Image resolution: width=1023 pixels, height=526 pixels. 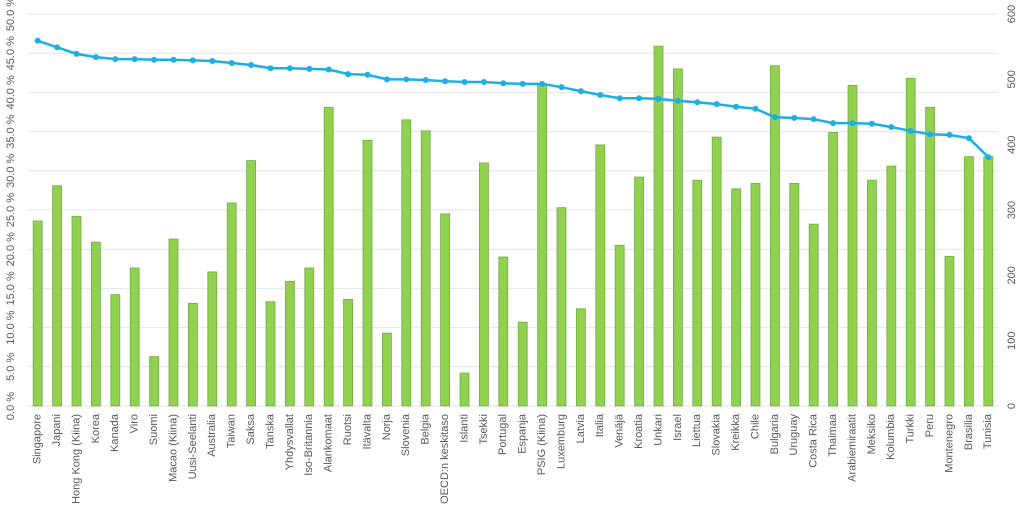 I want to click on x-tick-label: Kolumbia, so click(x=891, y=436).